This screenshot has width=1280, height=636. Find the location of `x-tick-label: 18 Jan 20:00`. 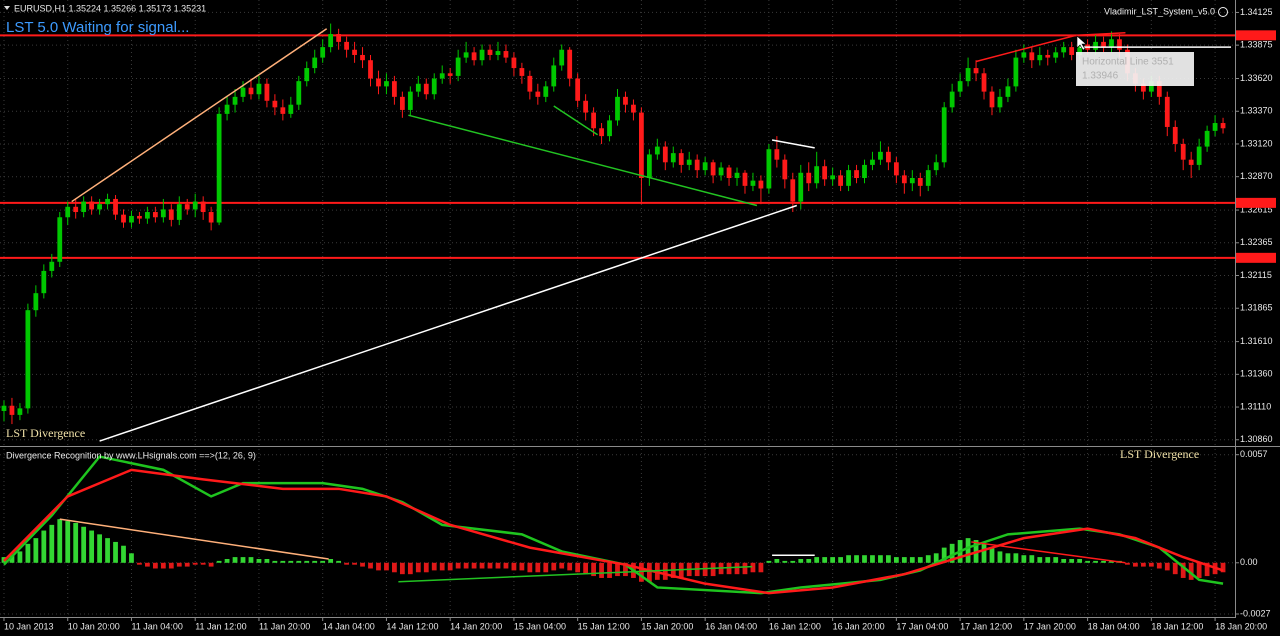

x-tick-label: 18 Jan 20:00 is located at coordinates (1241, 626).